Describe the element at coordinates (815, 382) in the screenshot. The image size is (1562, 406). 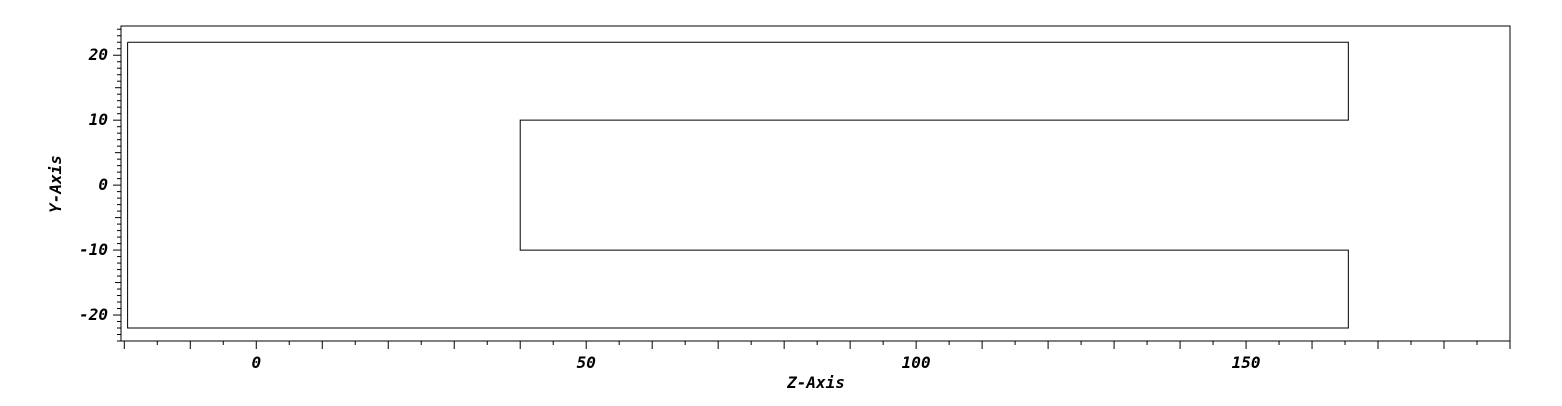
I see `x-axis-label: Z-Axis` at that location.